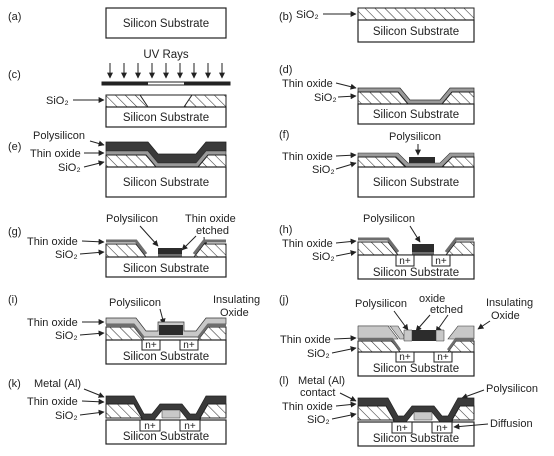 The image size is (554, 456). I want to click on sio2-layer, so click(416, 14).